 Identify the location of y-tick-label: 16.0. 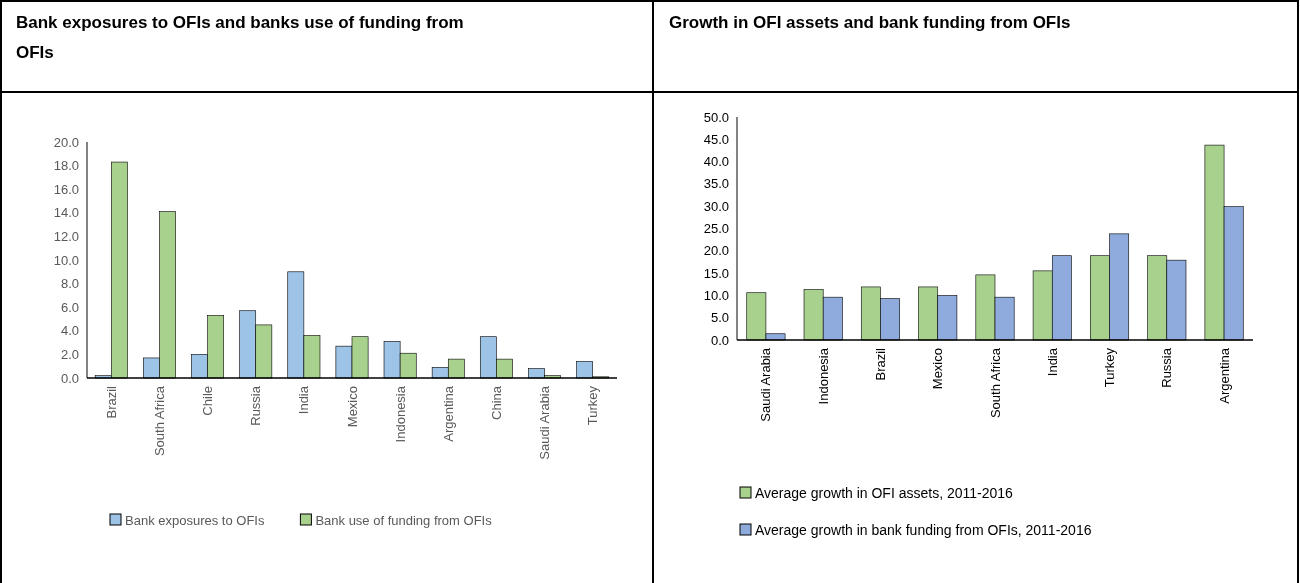
(66, 189).